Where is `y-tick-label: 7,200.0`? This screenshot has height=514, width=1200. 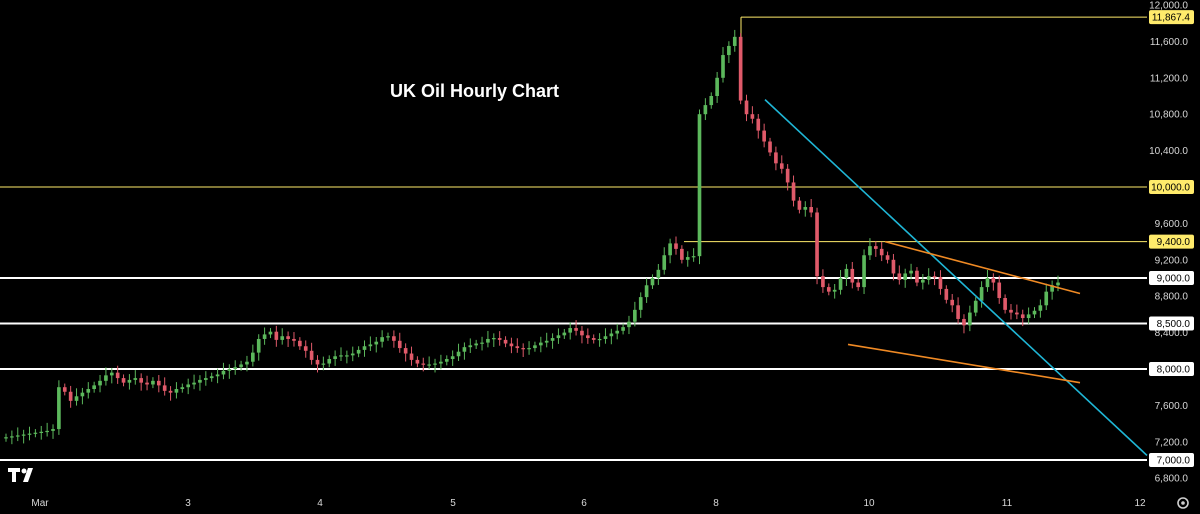 y-tick-label: 7,200.0 is located at coordinates (1172, 442).